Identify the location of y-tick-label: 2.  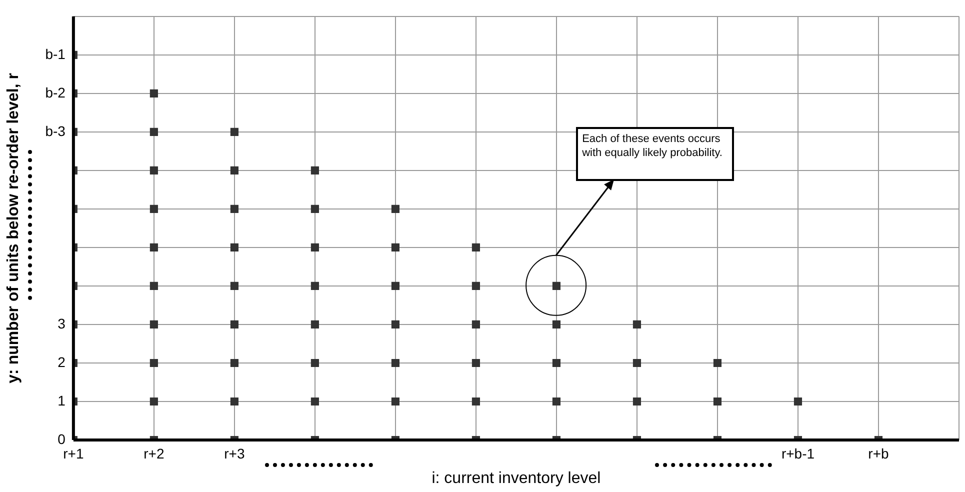
(62, 362).